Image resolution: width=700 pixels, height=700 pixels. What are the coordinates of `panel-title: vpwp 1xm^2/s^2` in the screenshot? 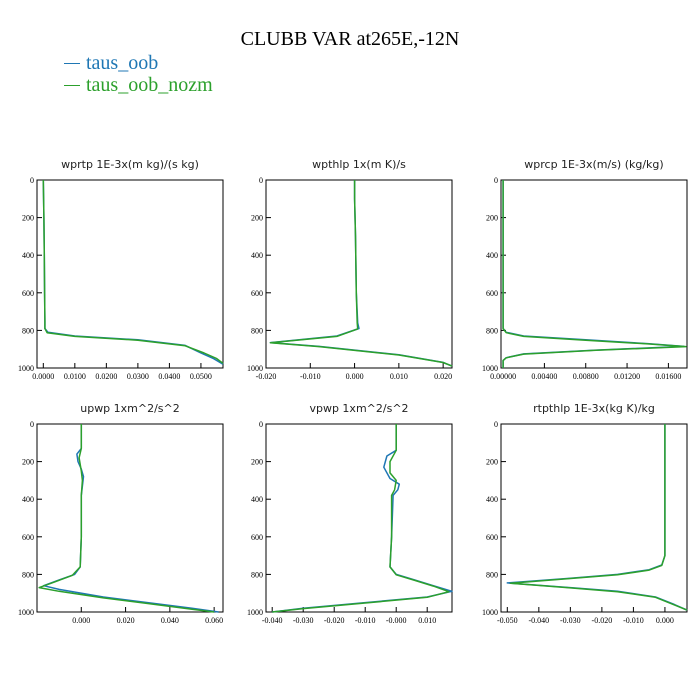 It's located at (358, 408).